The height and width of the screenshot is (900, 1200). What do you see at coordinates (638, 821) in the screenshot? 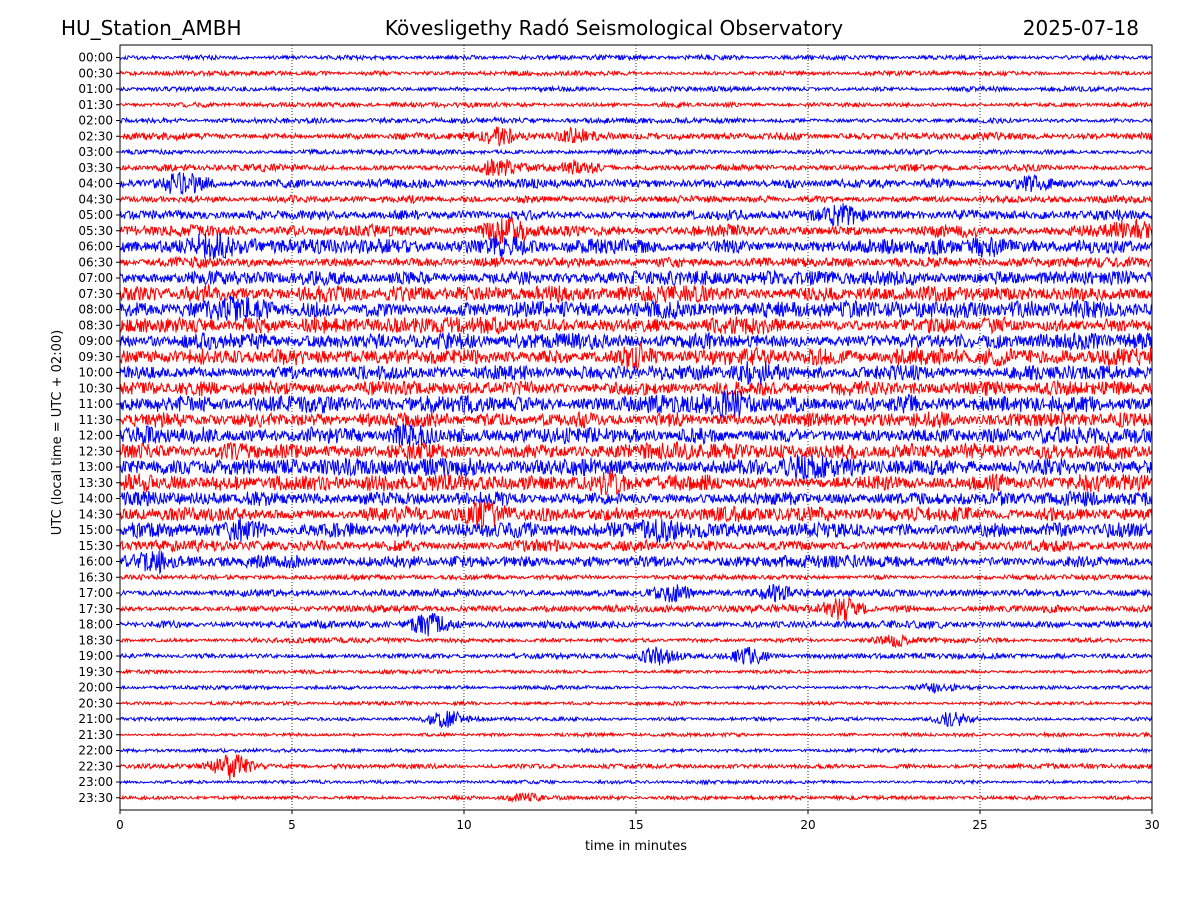
I see `x-axis-ticks: 0 5 10 15 20 25 30` at bounding box center [638, 821].